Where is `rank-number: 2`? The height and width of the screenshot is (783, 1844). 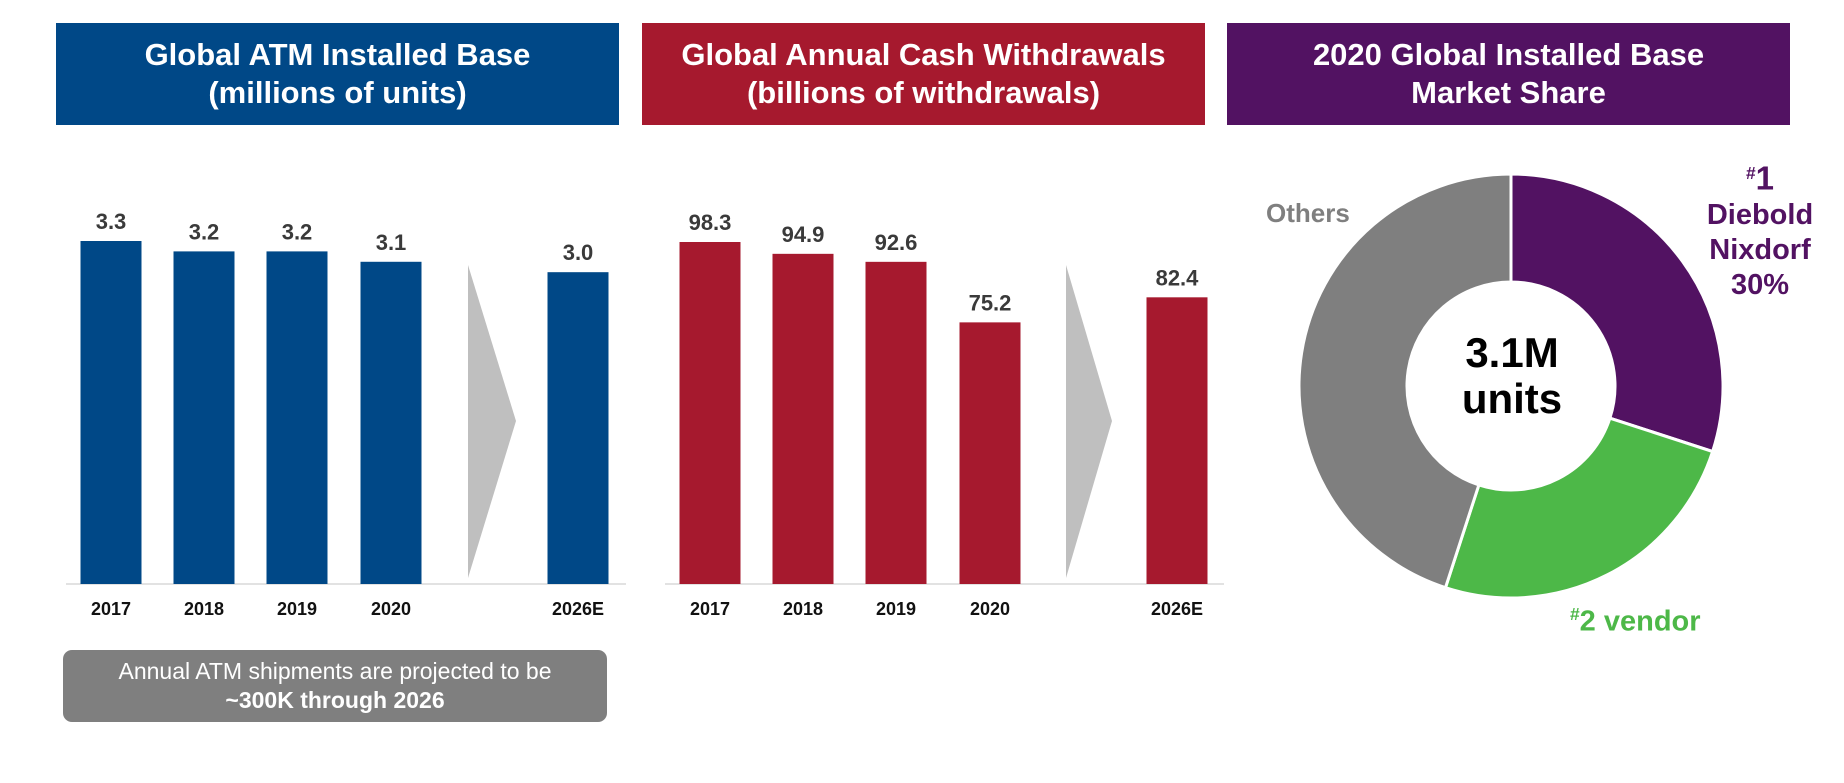
rank-number: 2 is located at coordinates (1587, 621).